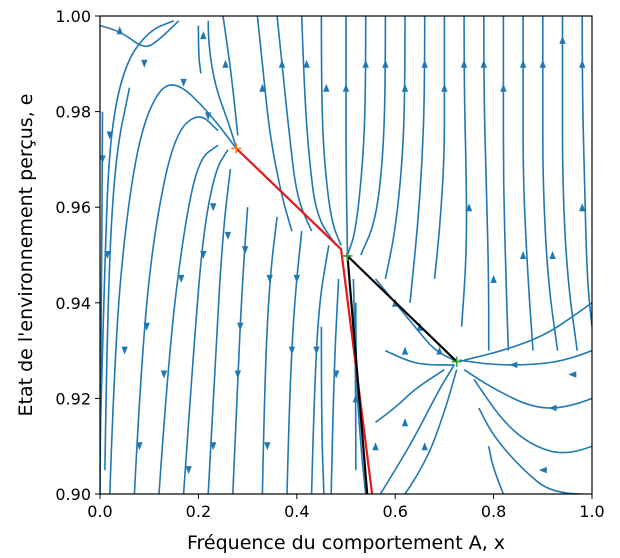 The height and width of the screenshot is (558, 620). What do you see at coordinates (77, 255) in the screenshot?
I see `y-axis-ticks: 0.90 0.92 0.94 0.96 0.98 1.00` at bounding box center [77, 255].